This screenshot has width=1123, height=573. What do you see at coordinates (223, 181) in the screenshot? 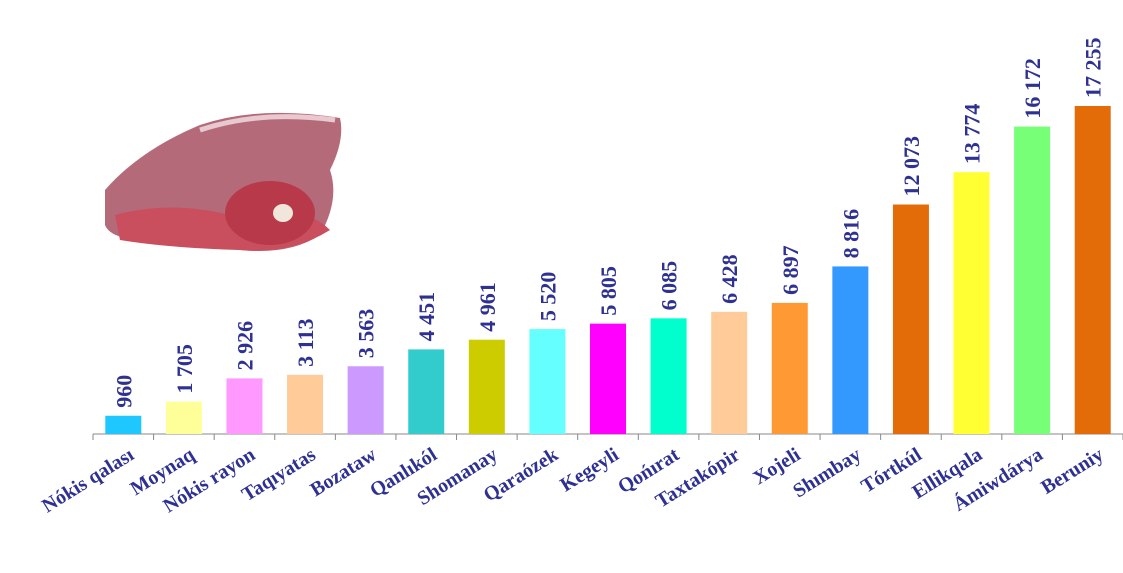
I see `meat-photo` at bounding box center [223, 181].